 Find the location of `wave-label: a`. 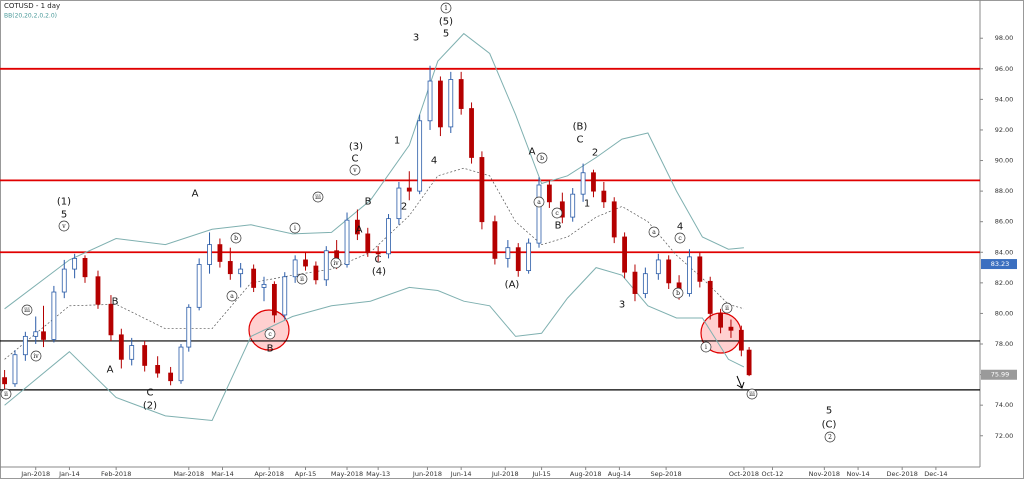

wave-label: a is located at coordinates (539, 202).